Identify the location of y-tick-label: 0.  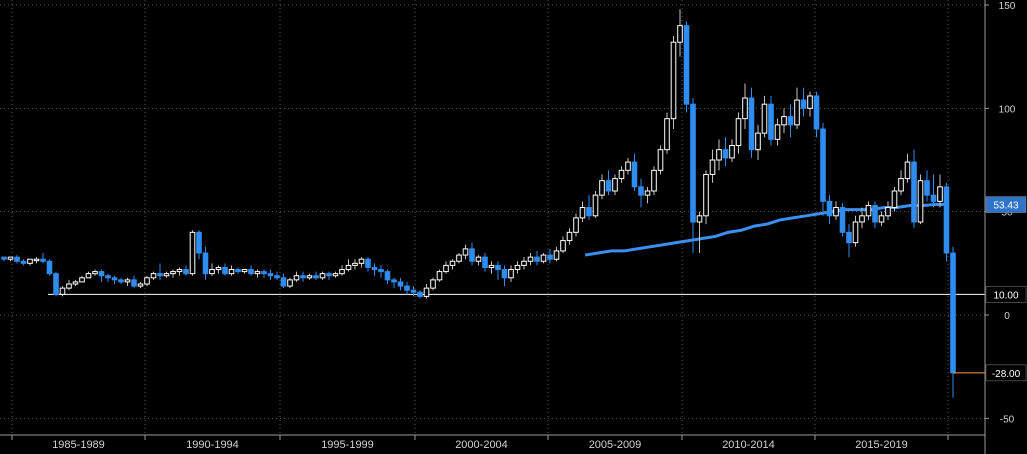
(1007, 316).